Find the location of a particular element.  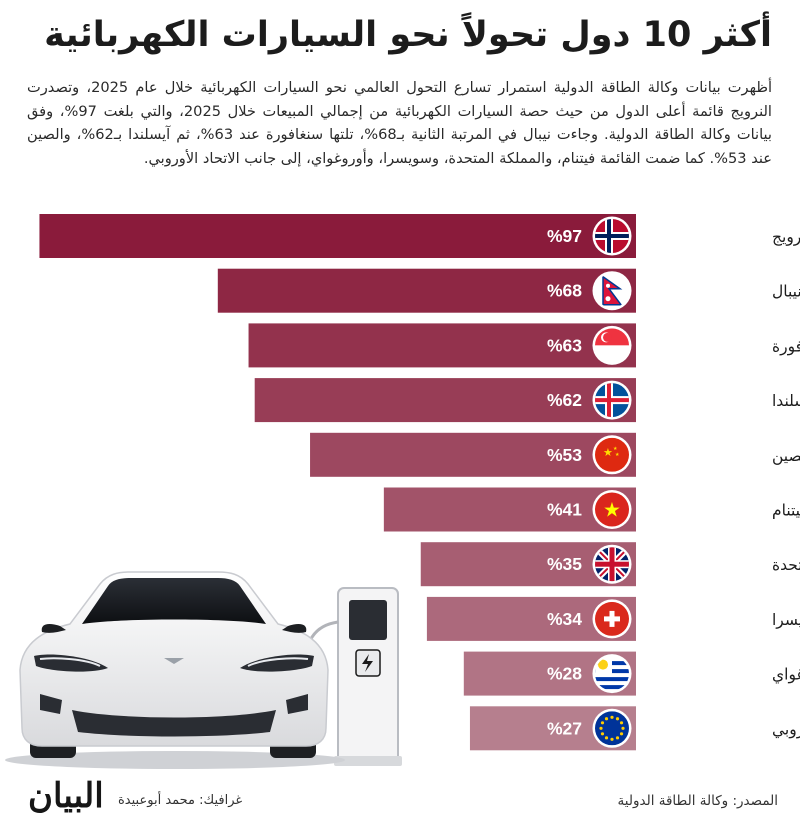

bar-row: ★ %41 فيتنام is located at coordinates (591, 509).